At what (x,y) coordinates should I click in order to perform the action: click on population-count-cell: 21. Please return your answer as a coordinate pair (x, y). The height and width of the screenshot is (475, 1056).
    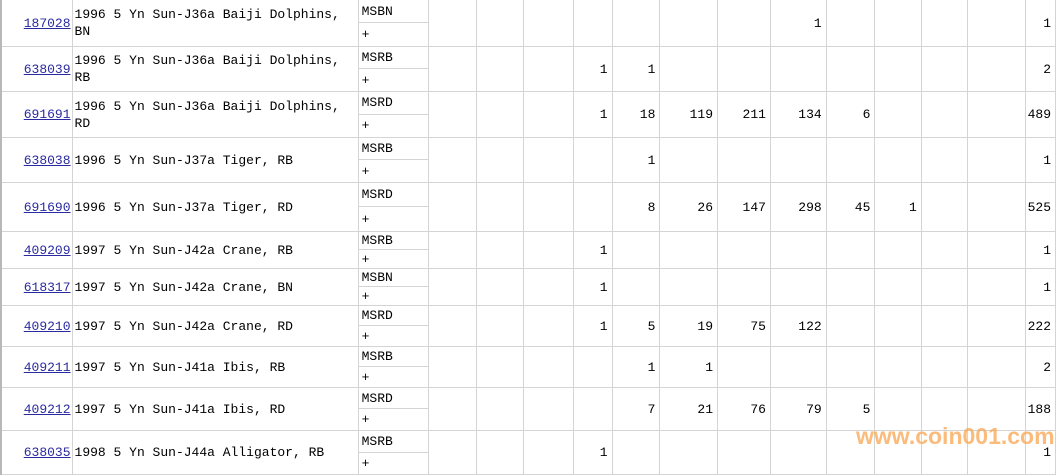
    Looking at the image, I should click on (689, 409).